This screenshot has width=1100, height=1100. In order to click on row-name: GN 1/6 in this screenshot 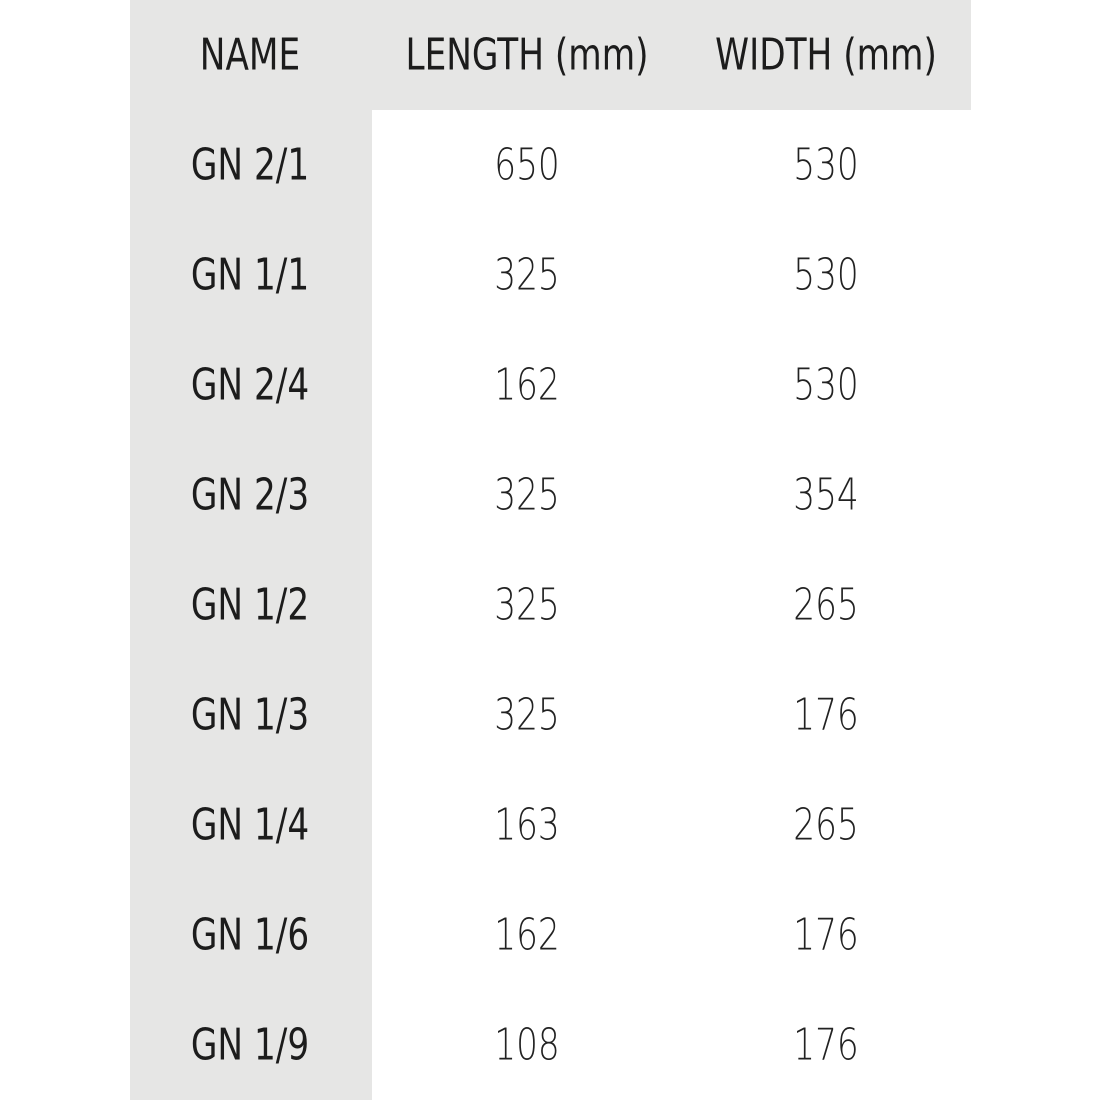, I will do `click(250, 935)`.